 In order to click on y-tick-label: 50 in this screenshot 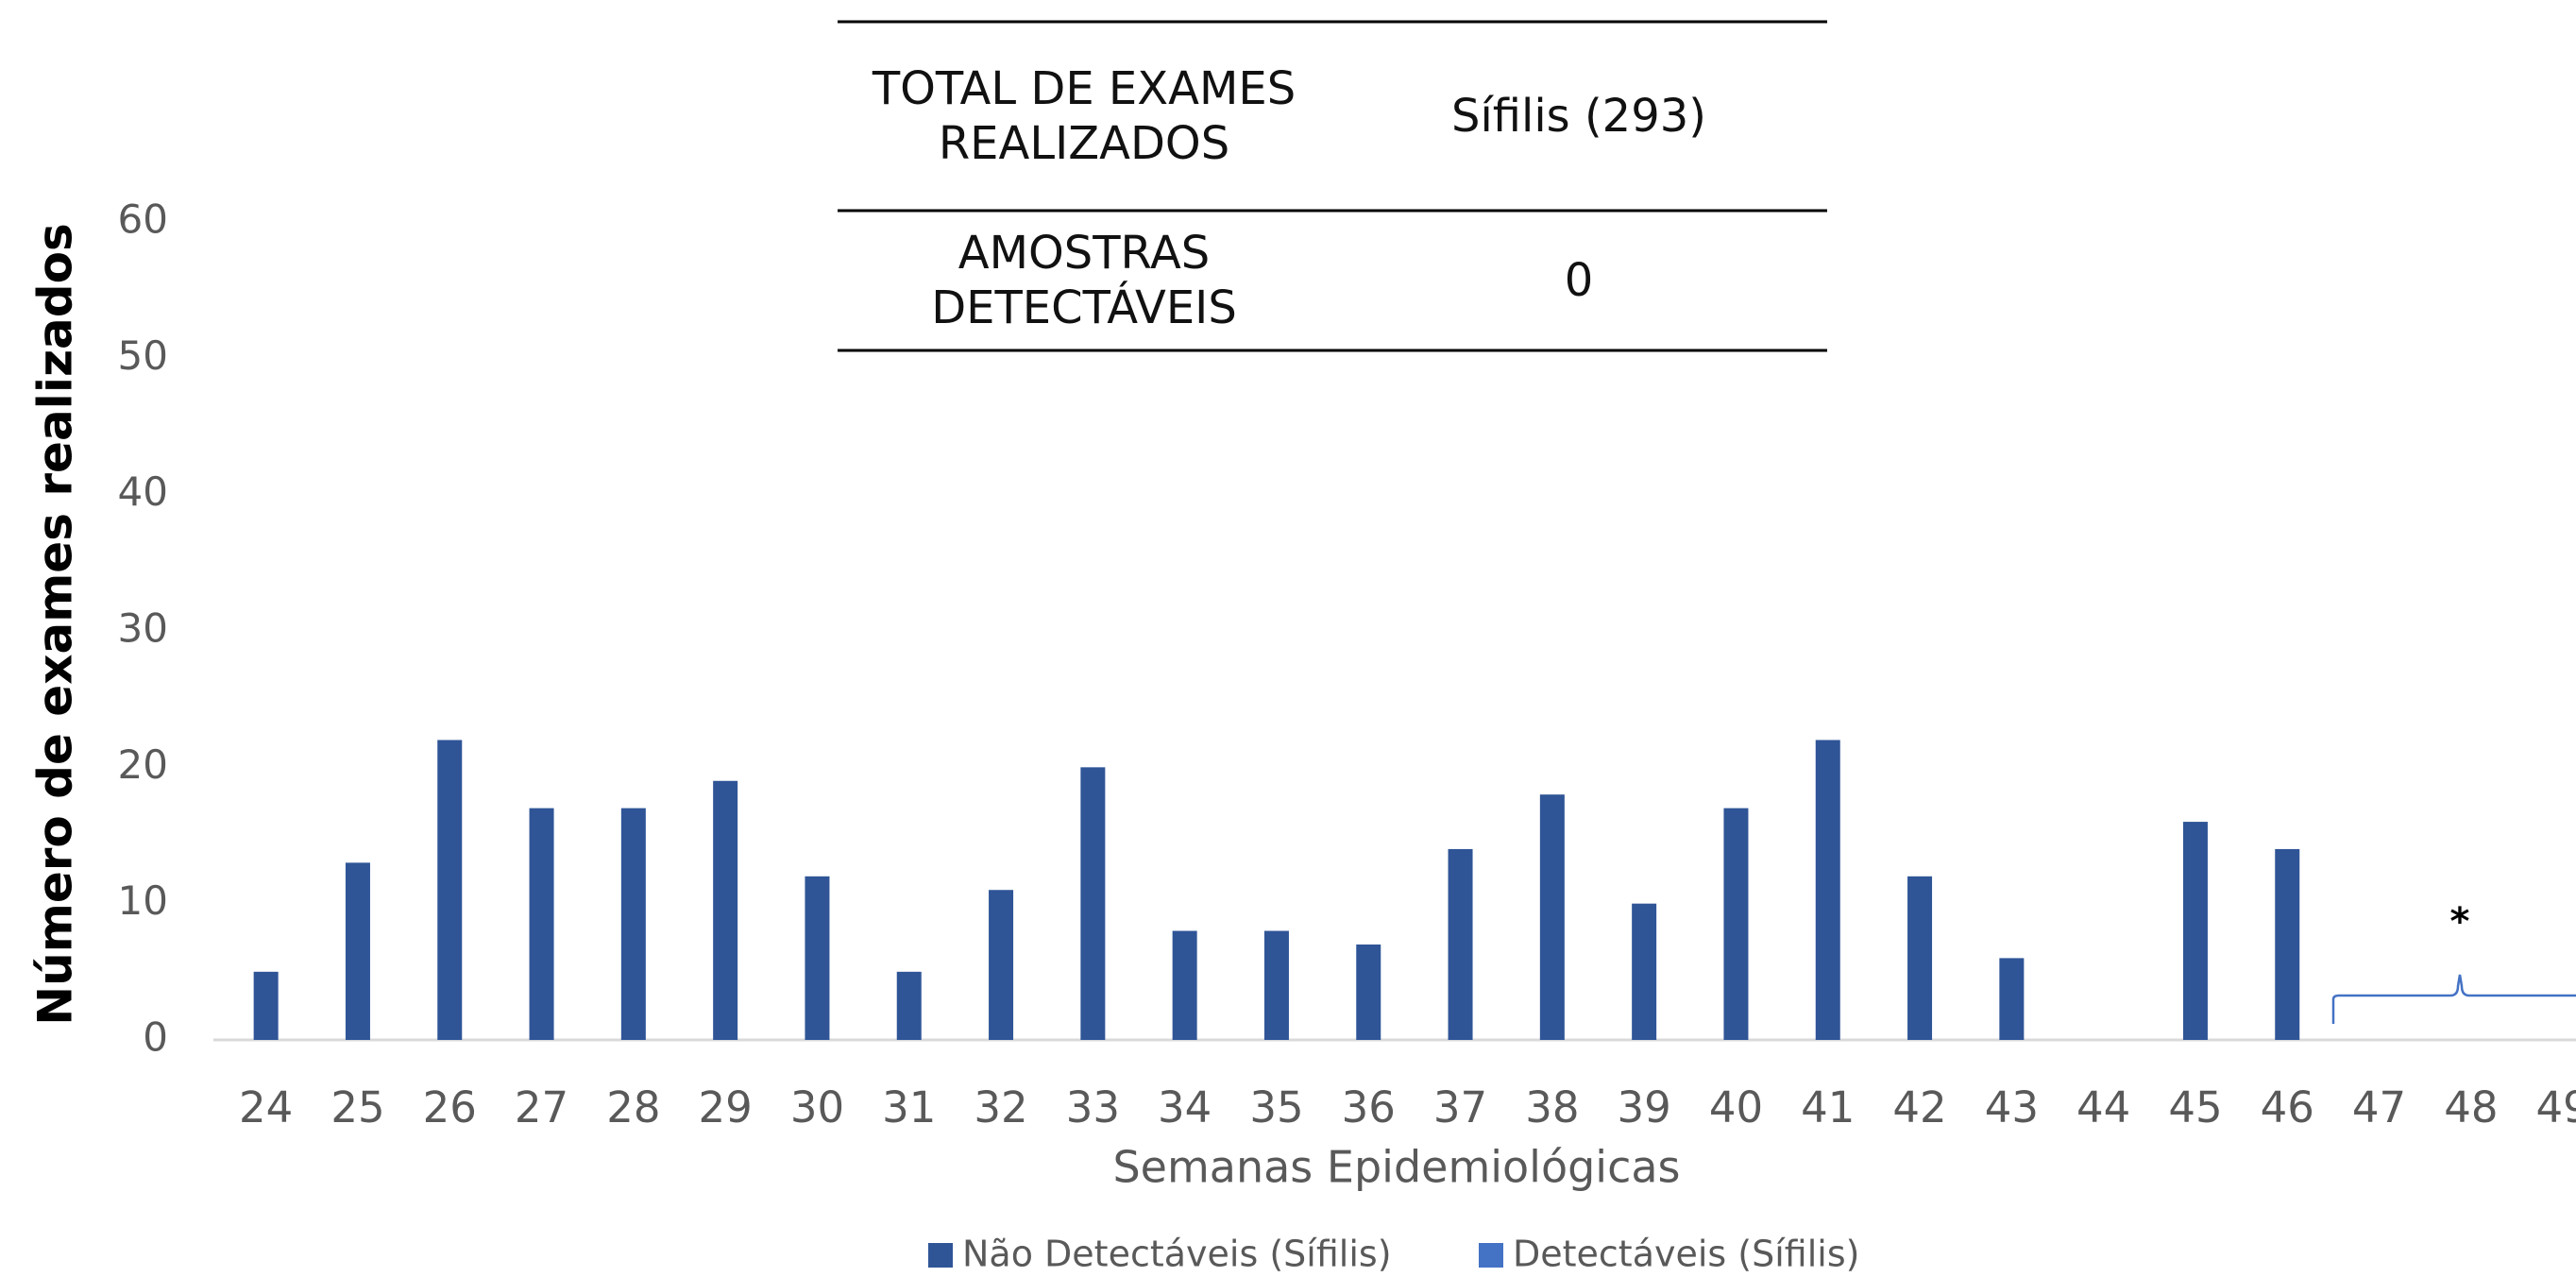, I will do `click(143, 355)`.